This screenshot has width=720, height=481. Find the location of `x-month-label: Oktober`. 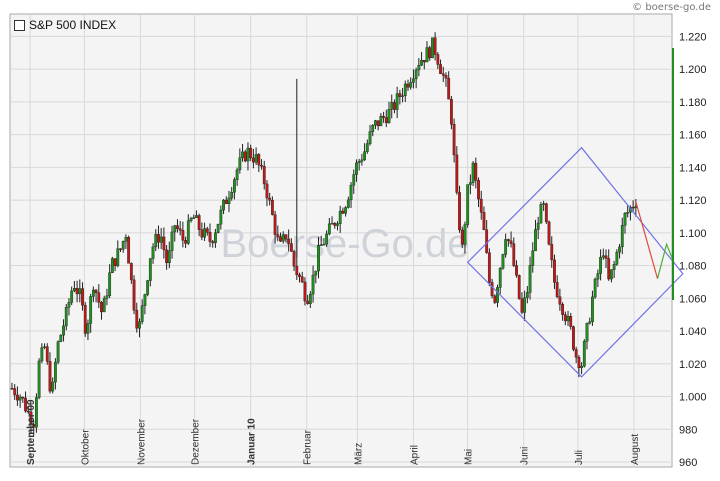

x-month-label: Oktober is located at coordinates (85, 447).